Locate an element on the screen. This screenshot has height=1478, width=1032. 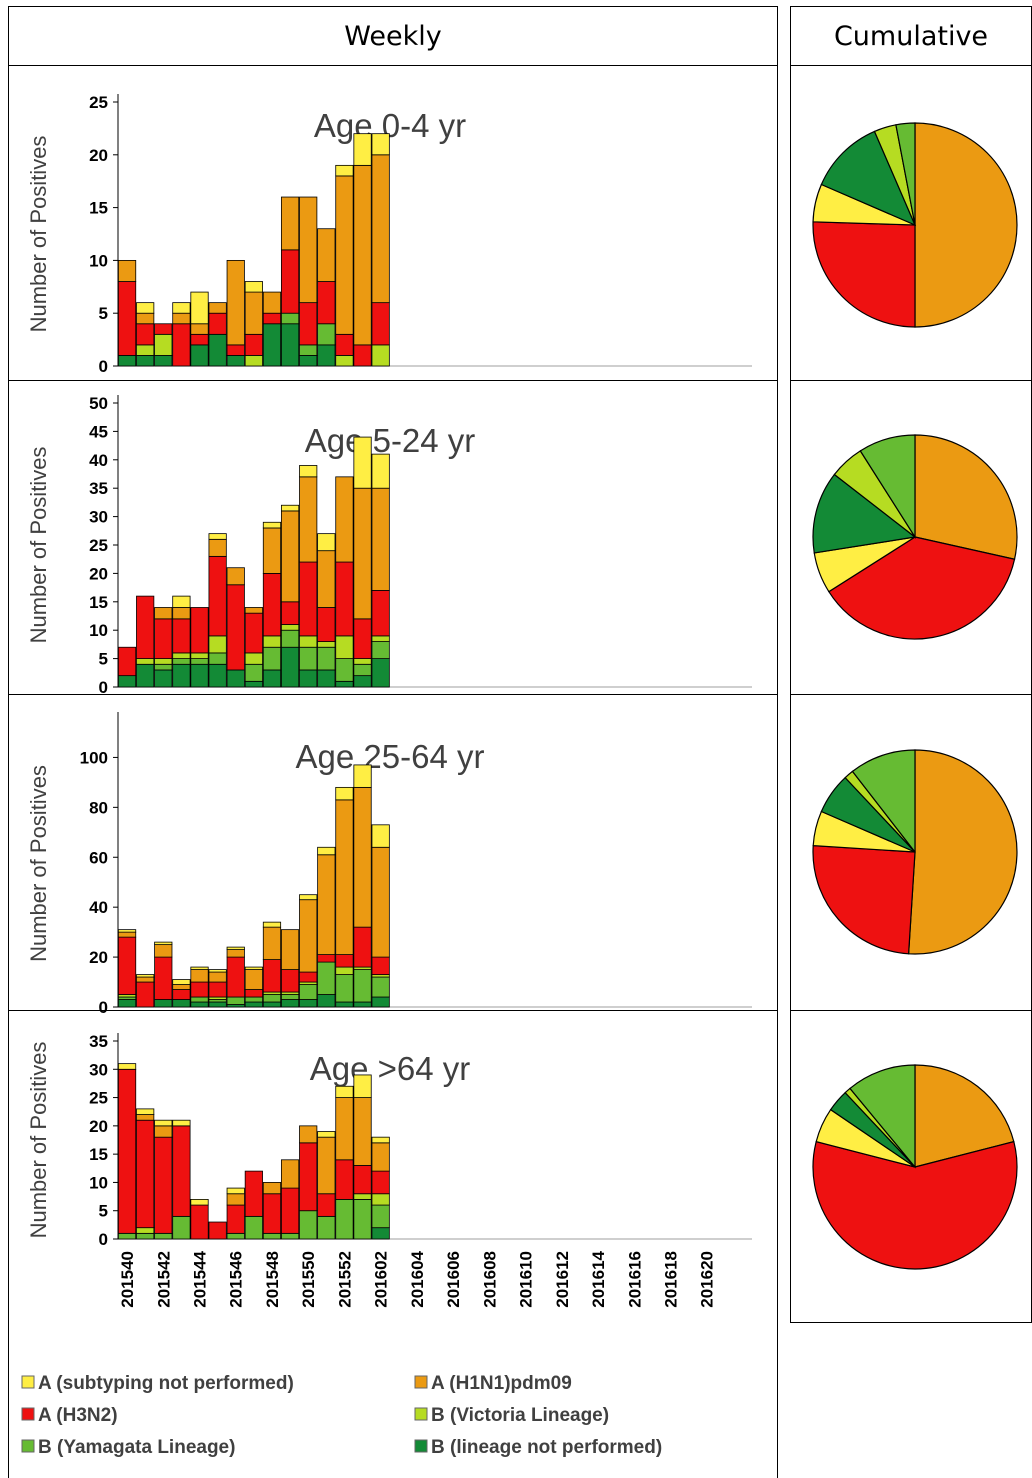
x-tick-label: 201614 is located at coordinates (598, 1278).